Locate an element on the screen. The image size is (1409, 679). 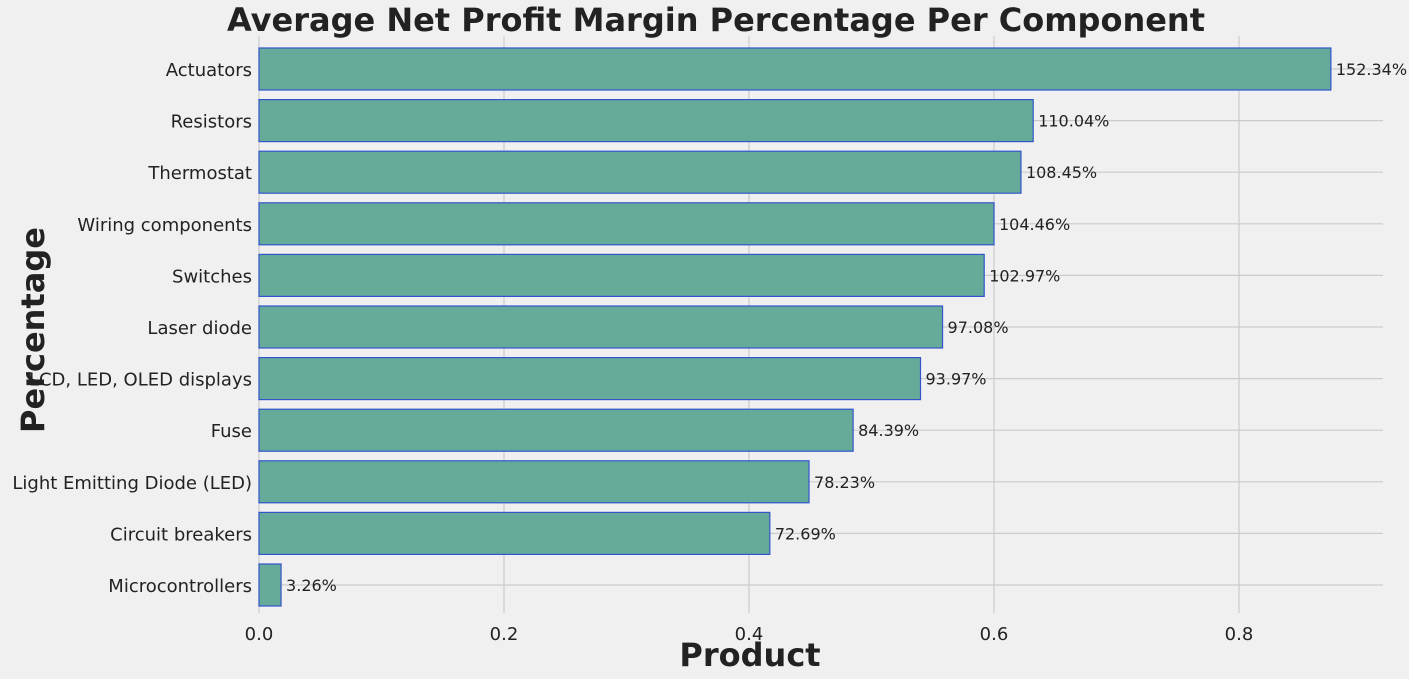
x-axis-title: Product is located at coordinates (749, 655).